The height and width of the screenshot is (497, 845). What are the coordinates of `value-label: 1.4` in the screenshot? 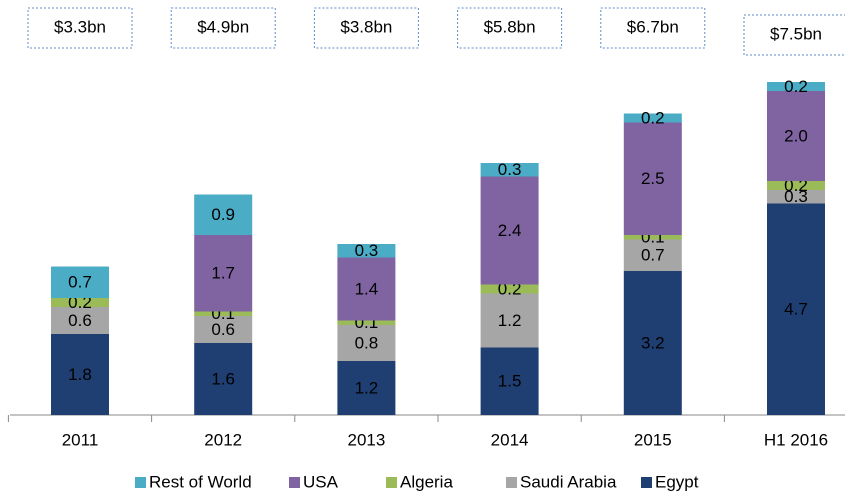 It's located at (367, 288).